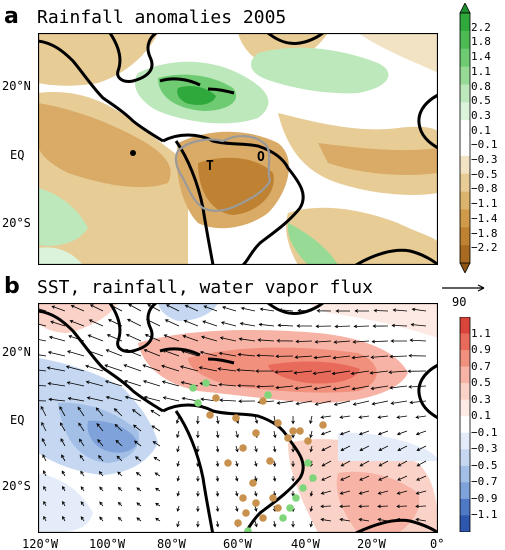  I want to click on wet-anomaly-region, so click(60, 256).